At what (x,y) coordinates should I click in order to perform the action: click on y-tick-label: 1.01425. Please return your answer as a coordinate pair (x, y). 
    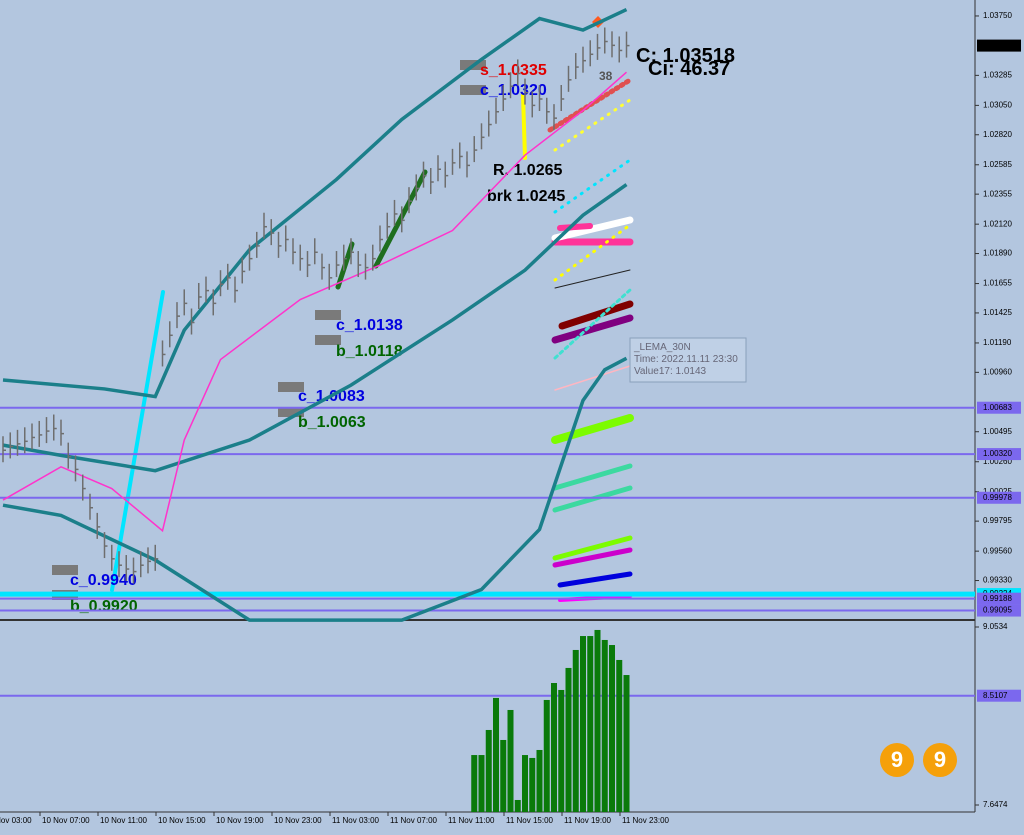
    Looking at the image, I should click on (997, 312).